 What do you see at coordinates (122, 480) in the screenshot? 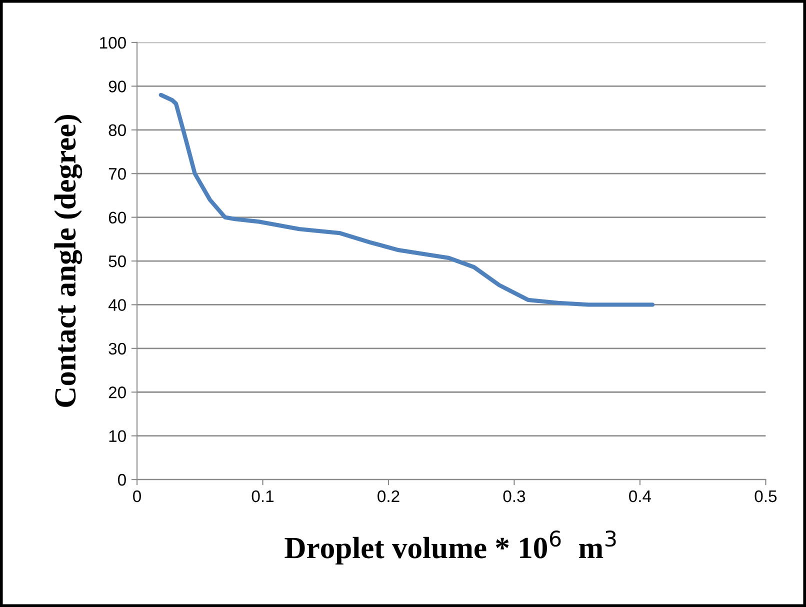
I see `y-tick-label: 0` at bounding box center [122, 480].